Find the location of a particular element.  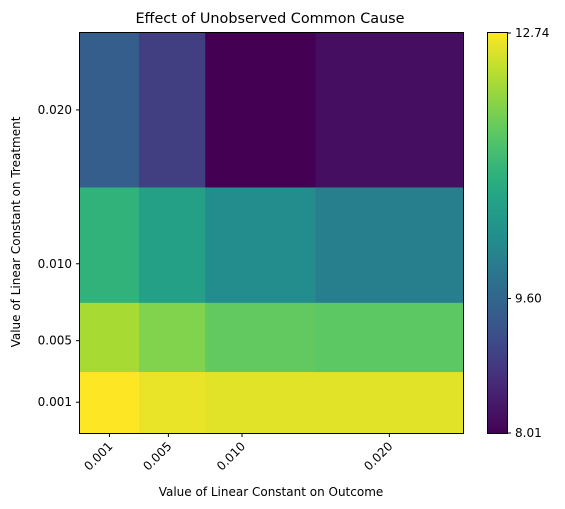

y-tick-label: 0.010 is located at coordinates (55, 264).